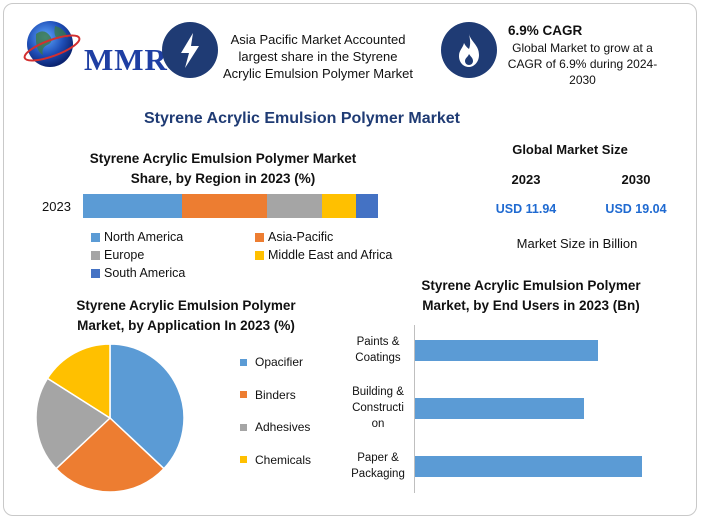 This screenshot has width=702, height=521. Describe the element at coordinates (283, 427) in the screenshot. I see `legend-label: Adhesives` at that location.